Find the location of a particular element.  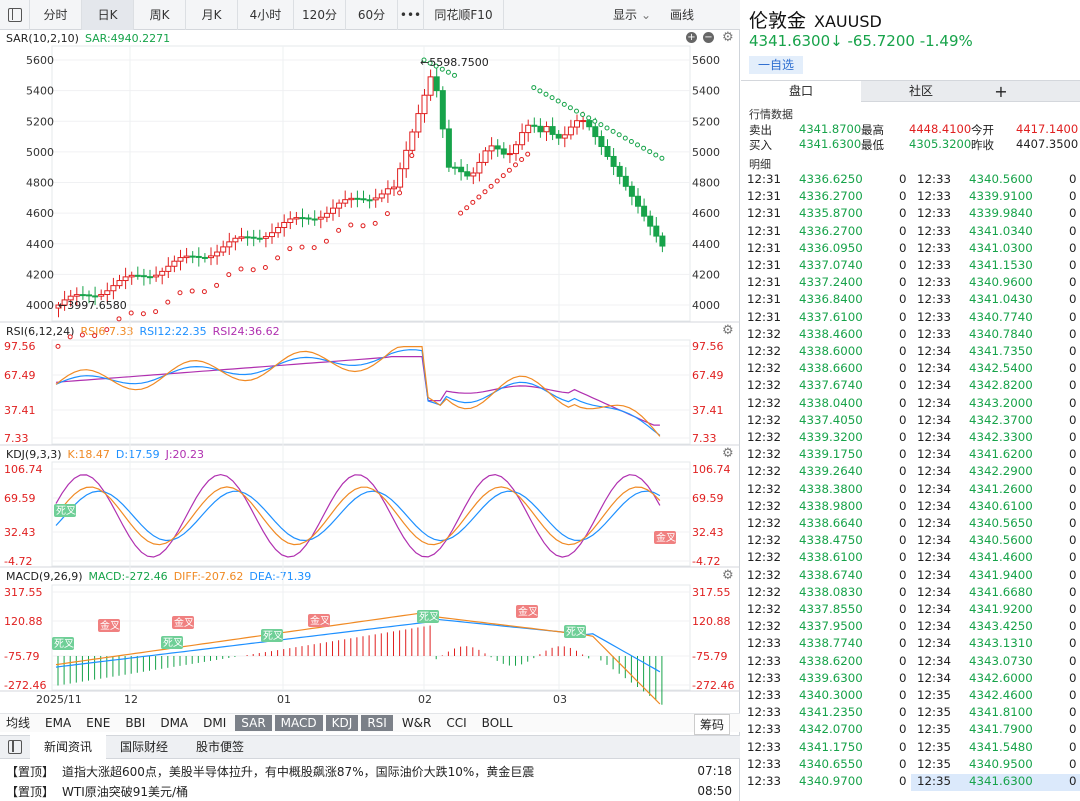

settings-gear-icon: ⚙ is located at coordinates (728, 37).